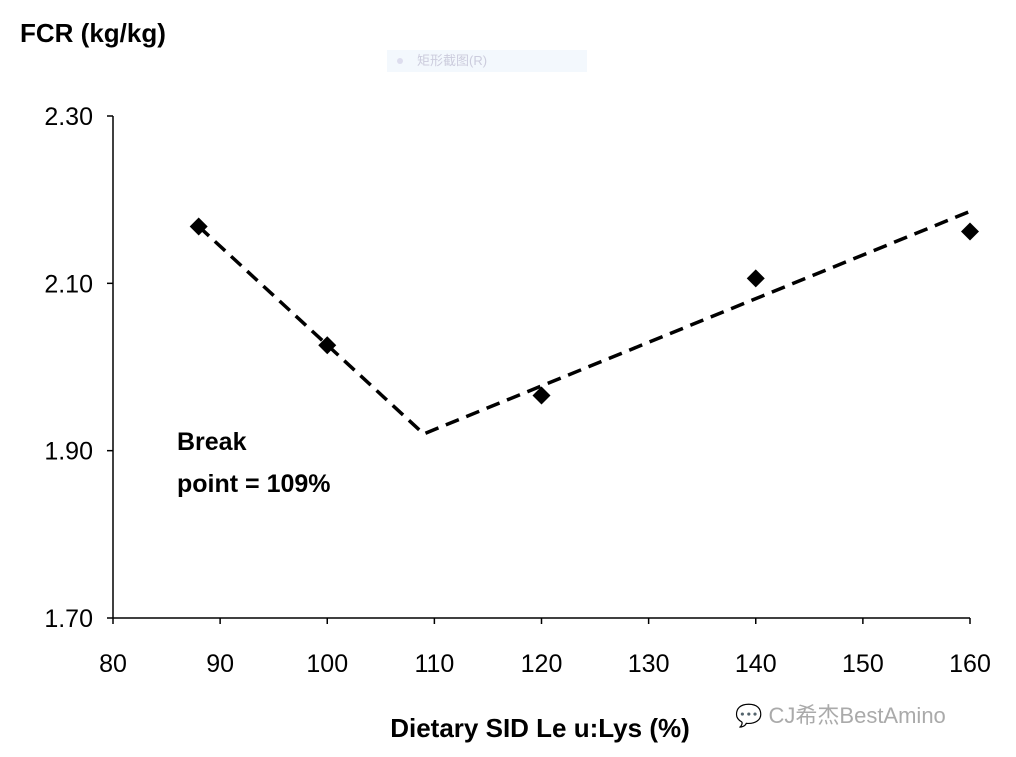  Describe the element at coordinates (542, 664) in the screenshot. I see `x-tick-label: 120` at that location.